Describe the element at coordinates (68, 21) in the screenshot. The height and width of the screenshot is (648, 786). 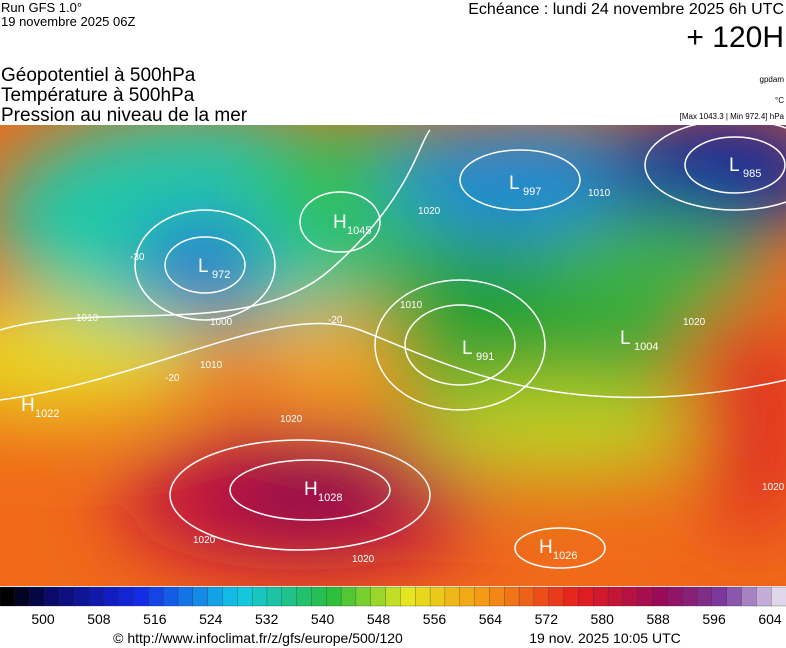
I see `run-date: 19 novembre 2025 06Z` at that location.